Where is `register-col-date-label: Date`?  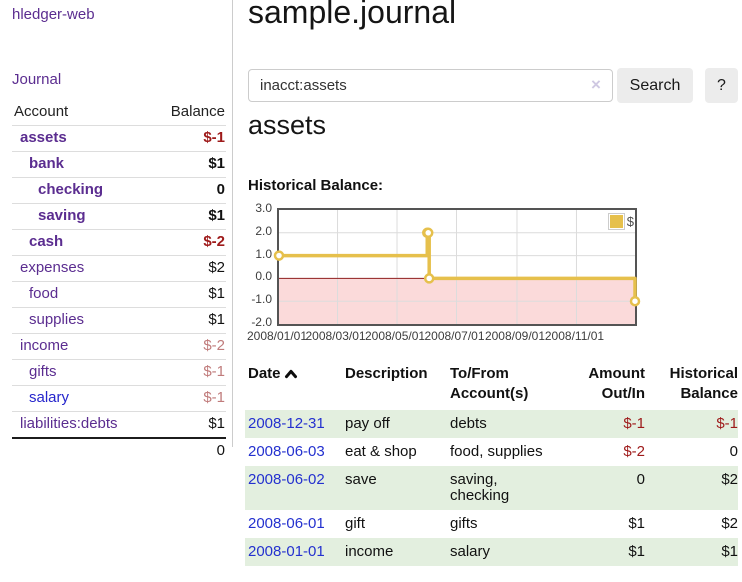 register-col-date-label: Date is located at coordinates (264, 373).